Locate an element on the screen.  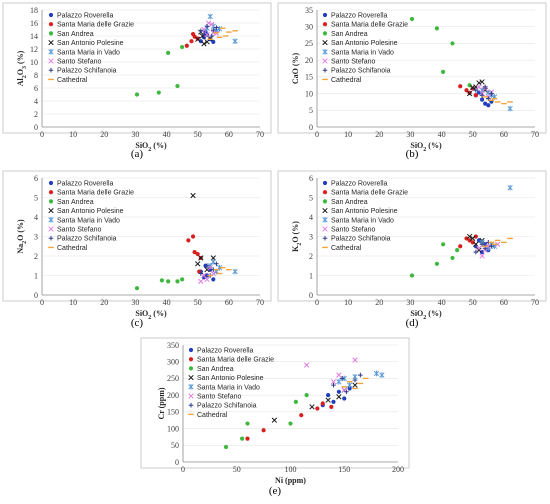
y-tick-label: 16 is located at coordinates (34, 23).